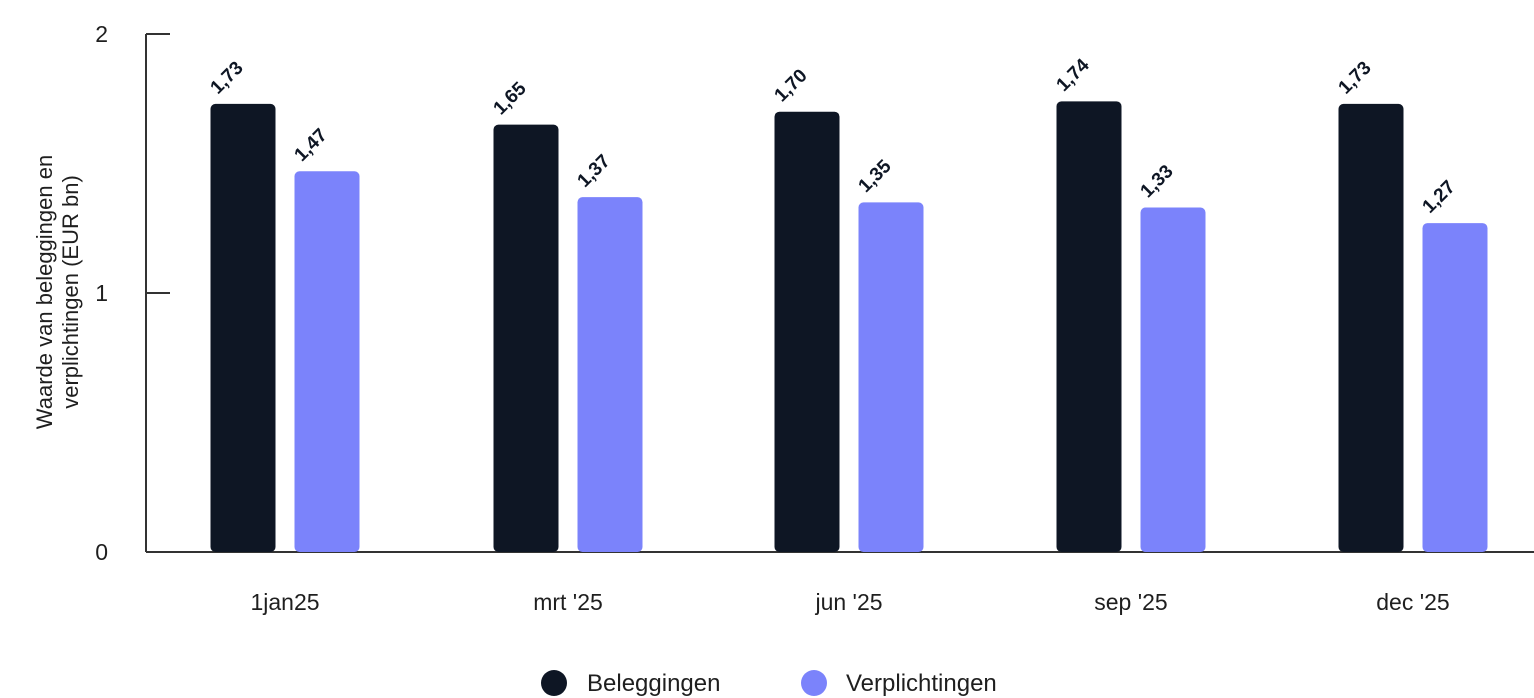  What do you see at coordinates (921, 683) in the screenshot?
I see `legend-label-verplichtingen: Verplichtingen` at bounding box center [921, 683].